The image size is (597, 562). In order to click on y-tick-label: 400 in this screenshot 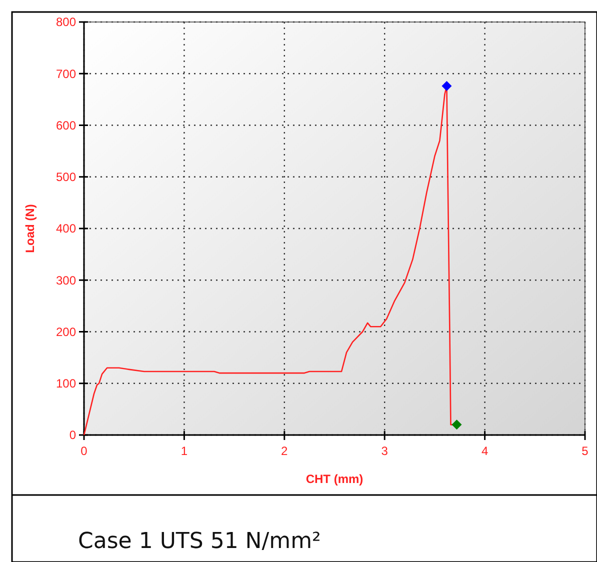, I will do `click(66, 229)`.